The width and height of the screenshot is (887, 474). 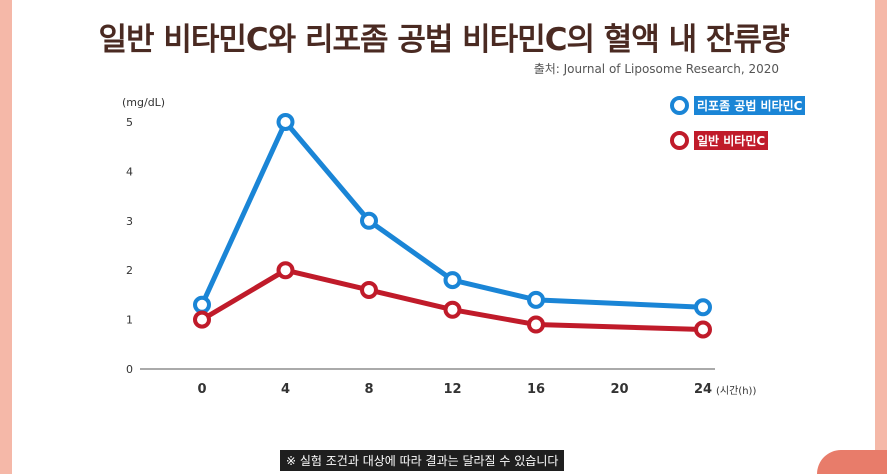 I want to click on x-tick-label: 12, so click(x=452, y=389).